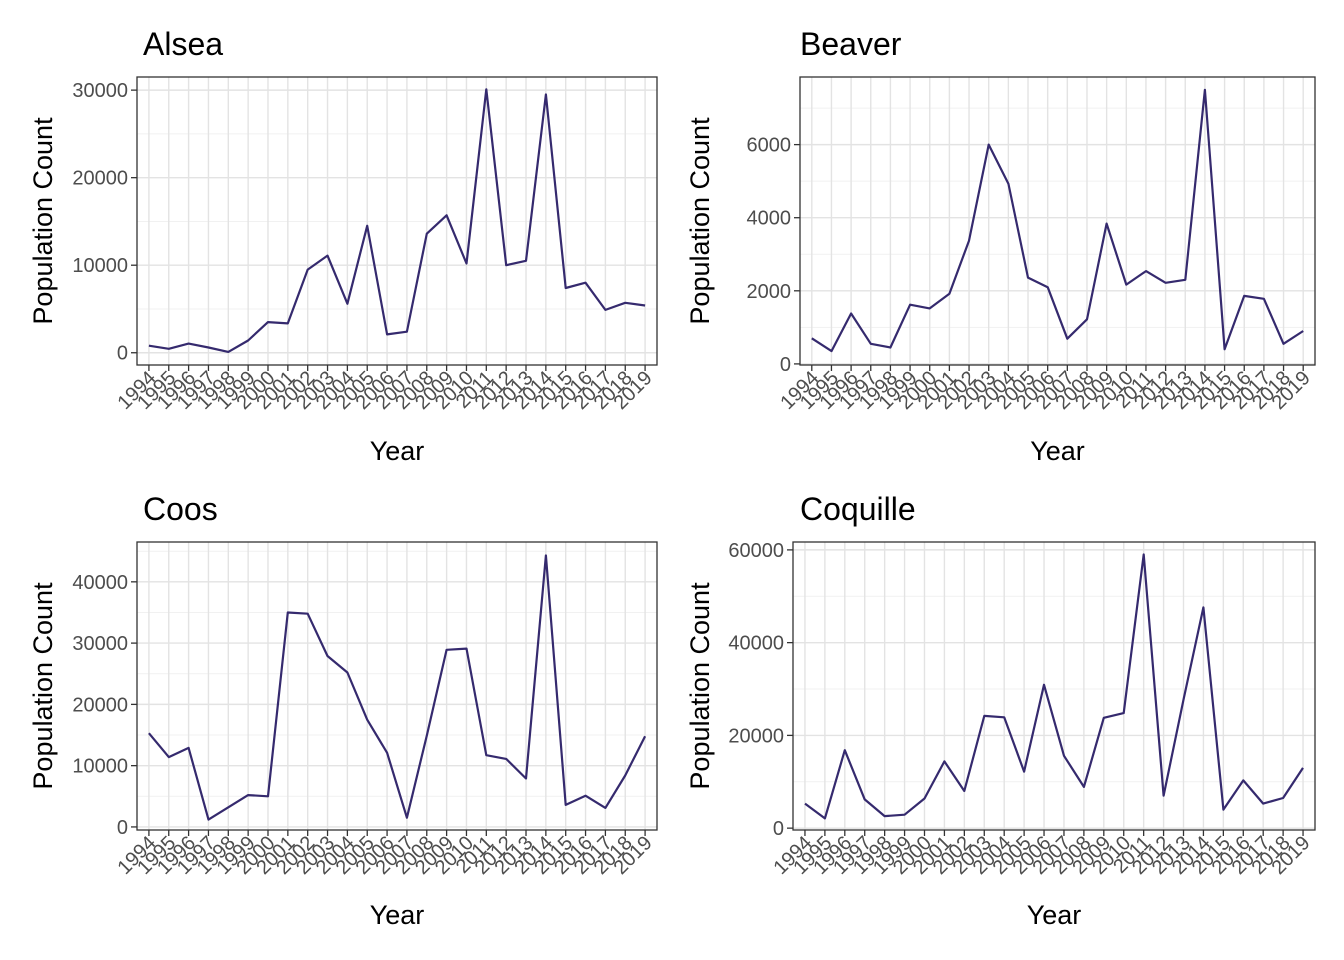  Describe the element at coordinates (100, 266) in the screenshot. I see `y-tick-label: 10000` at that location.